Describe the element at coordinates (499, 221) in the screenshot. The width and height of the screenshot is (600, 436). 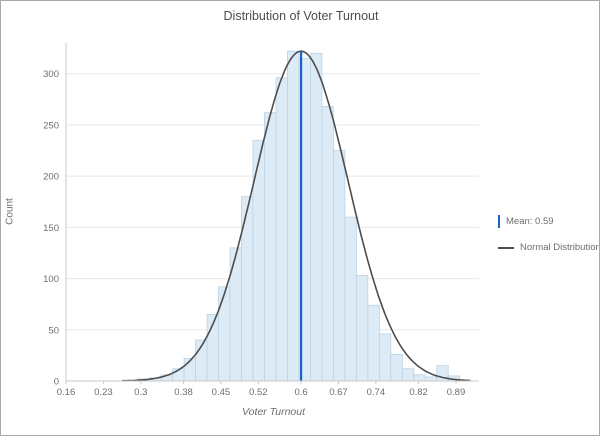
I see `mean-line-swatch-icon` at that location.